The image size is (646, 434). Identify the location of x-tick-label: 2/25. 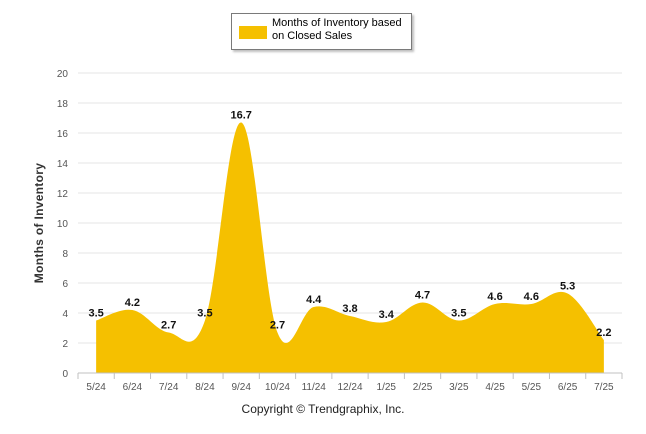
(423, 387).